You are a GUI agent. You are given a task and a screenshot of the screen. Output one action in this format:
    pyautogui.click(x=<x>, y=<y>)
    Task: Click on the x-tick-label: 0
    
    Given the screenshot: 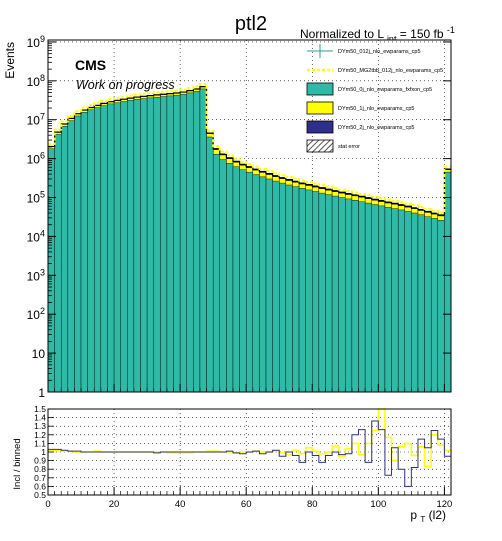 What is the action you would take?
    pyautogui.click(x=47, y=504)
    